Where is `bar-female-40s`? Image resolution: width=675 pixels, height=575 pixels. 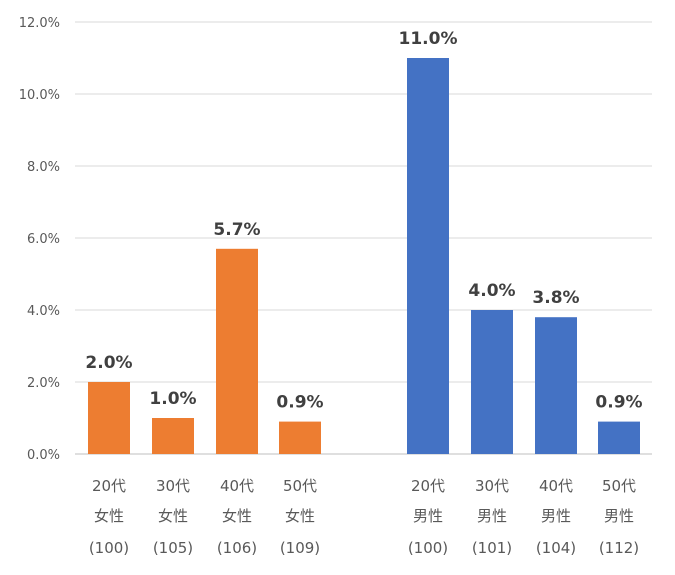 bar-female-40s is located at coordinates (237, 351).